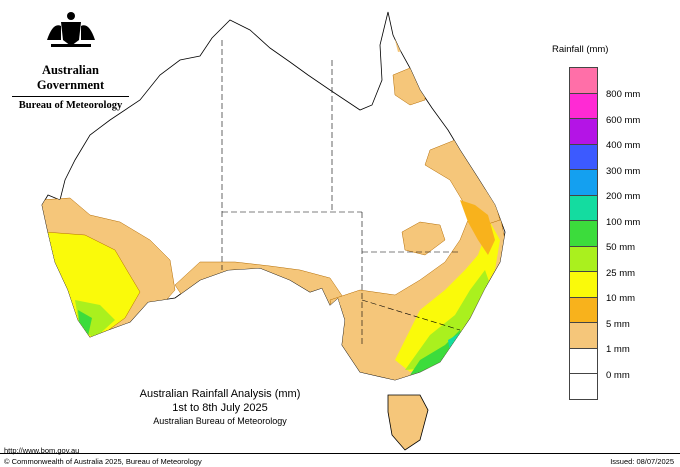  Describe the element at coordinates (340, 453) in the screenshot. I see `footer-divider` at that location.